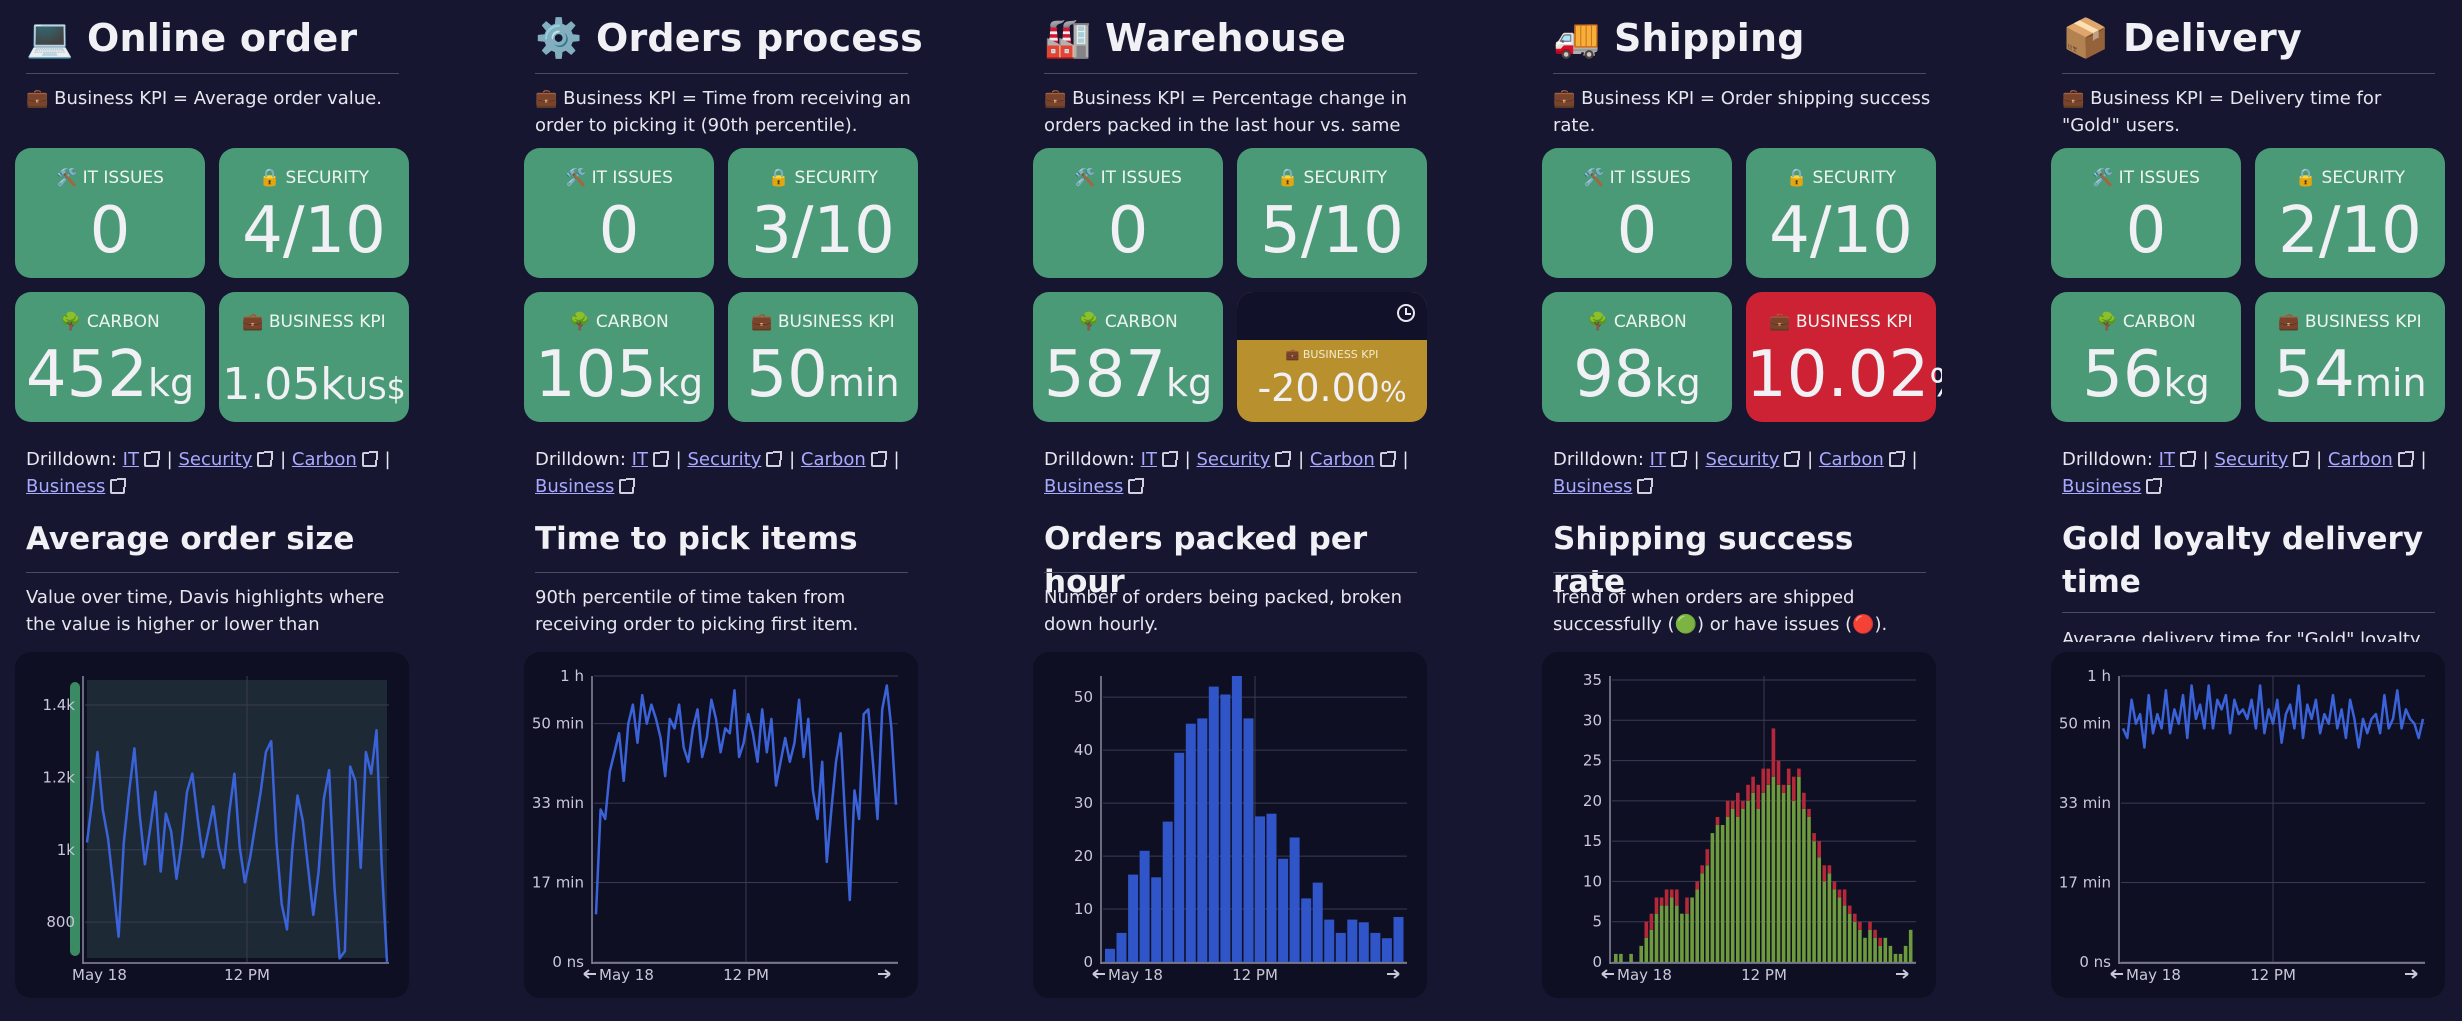  Describe the element at coordinates (375, 389) in the screenshot. I see `tile-unit: US$` at that location.